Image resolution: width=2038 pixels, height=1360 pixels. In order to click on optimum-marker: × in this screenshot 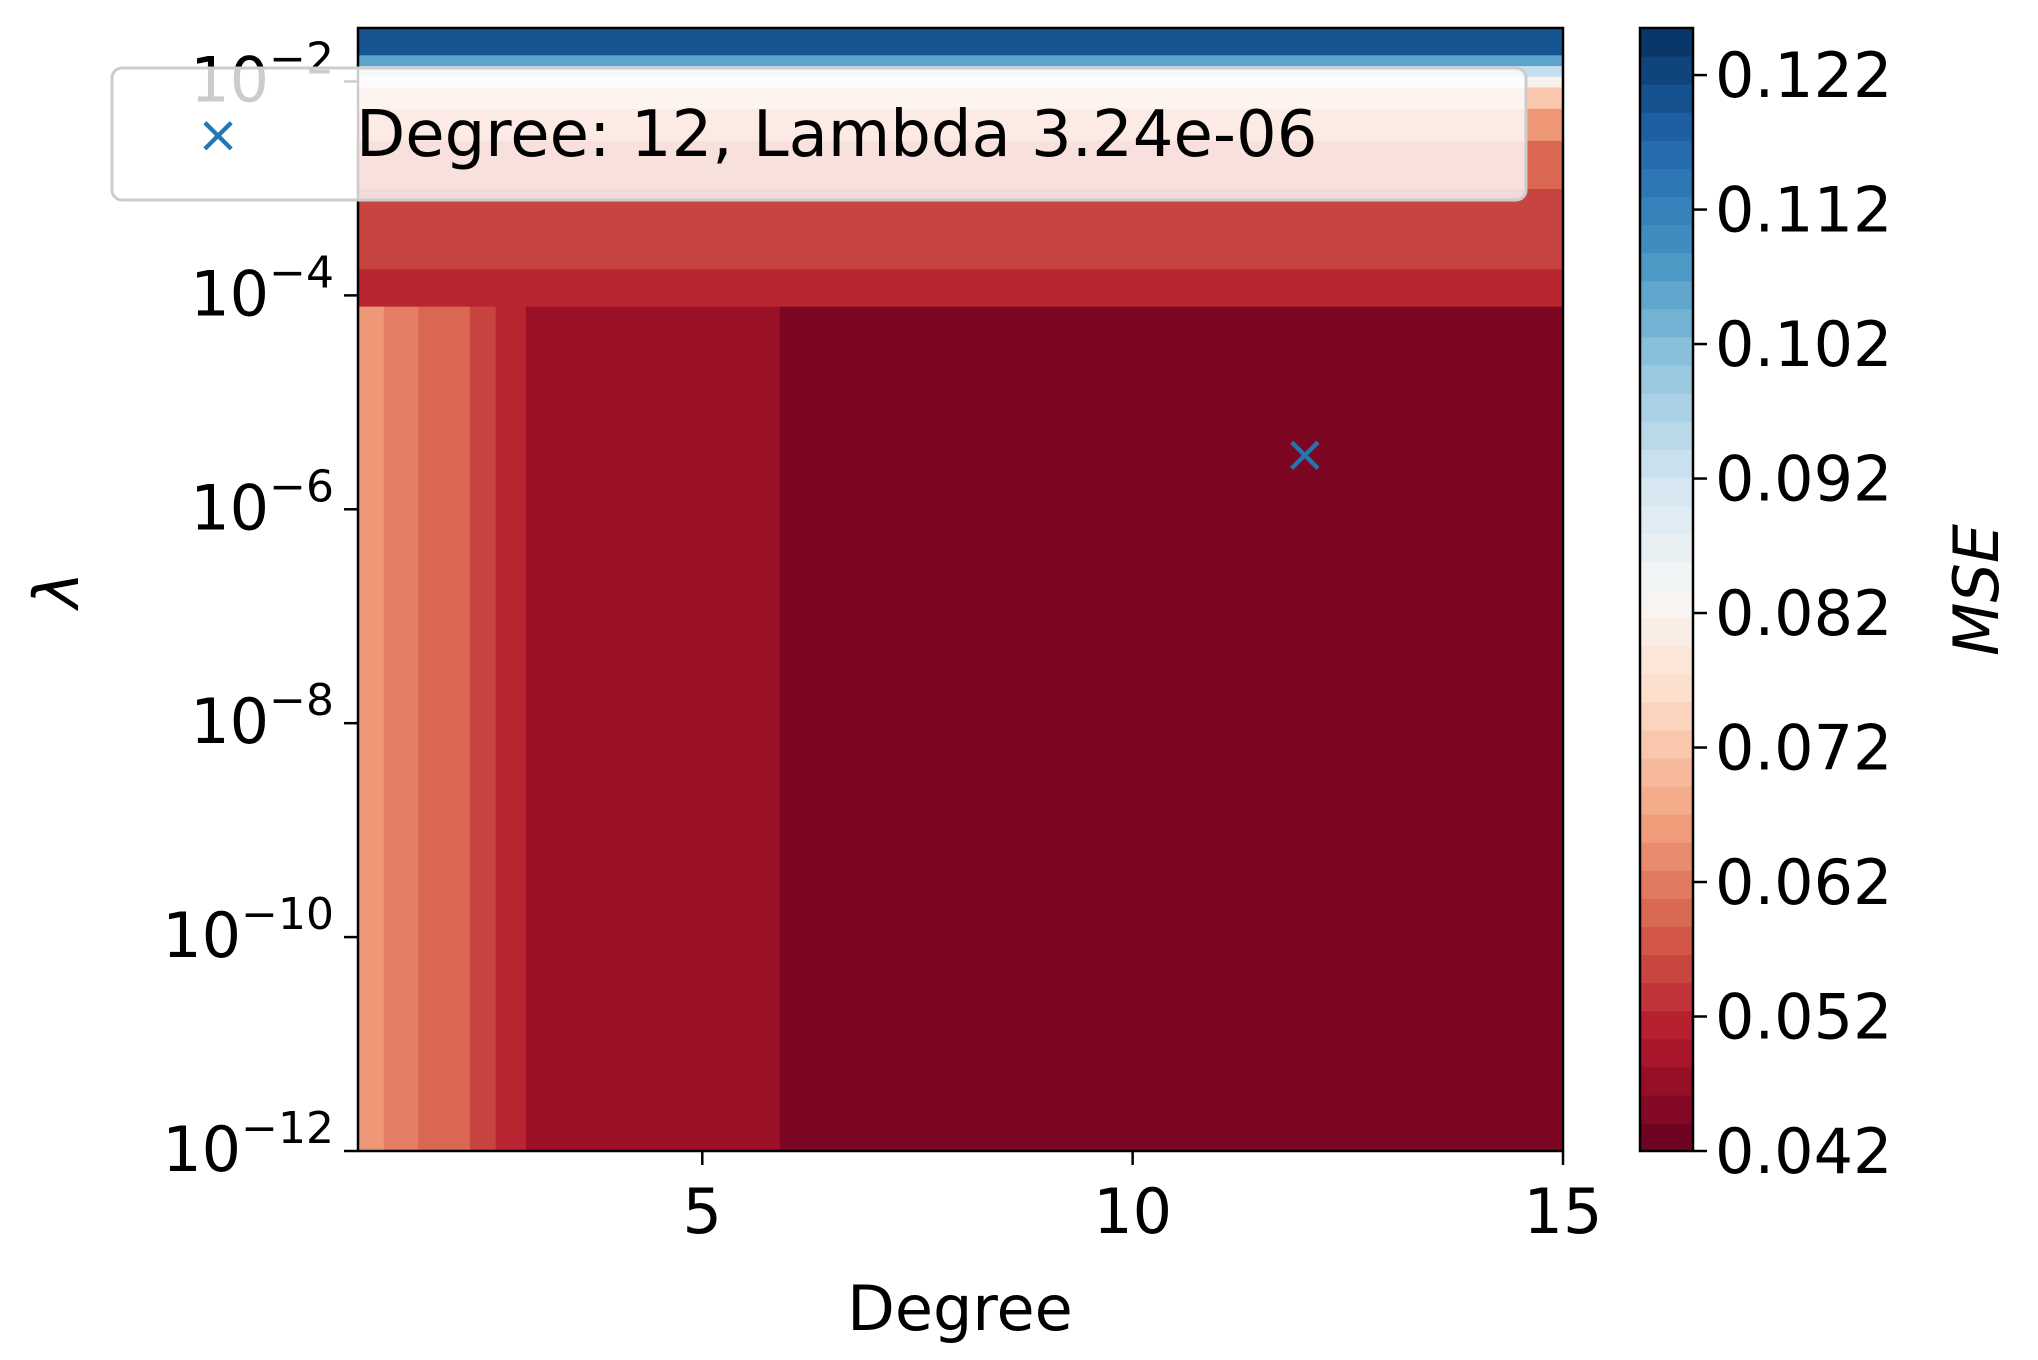, I will do `click(1305, 455)`.